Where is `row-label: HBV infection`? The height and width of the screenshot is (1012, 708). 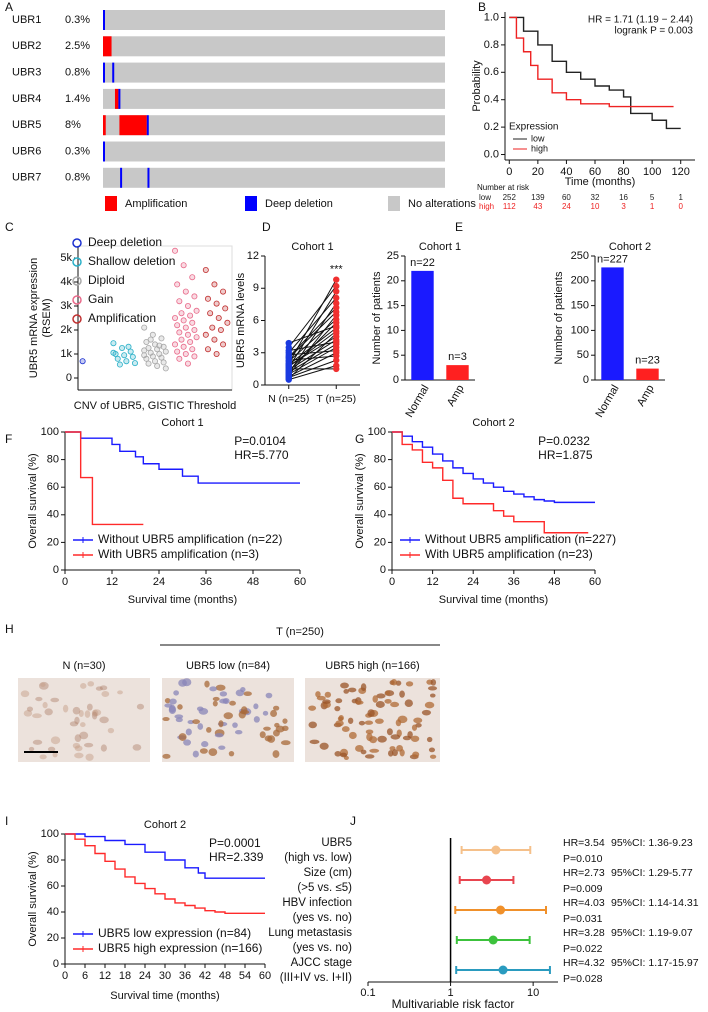 row-label: HBV infection is located at coordinates (317, 903).